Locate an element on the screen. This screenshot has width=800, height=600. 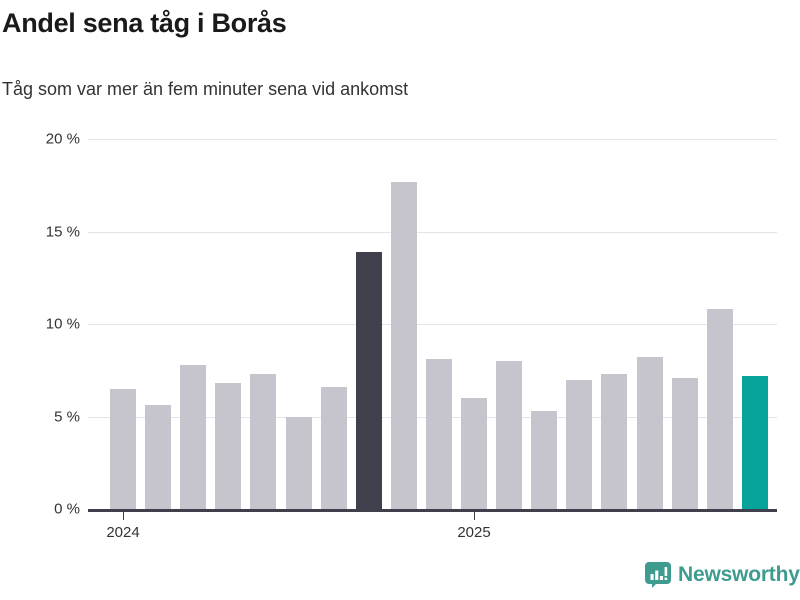
y-axis-tick-label: 15 % is located at coordinates (62, 231).